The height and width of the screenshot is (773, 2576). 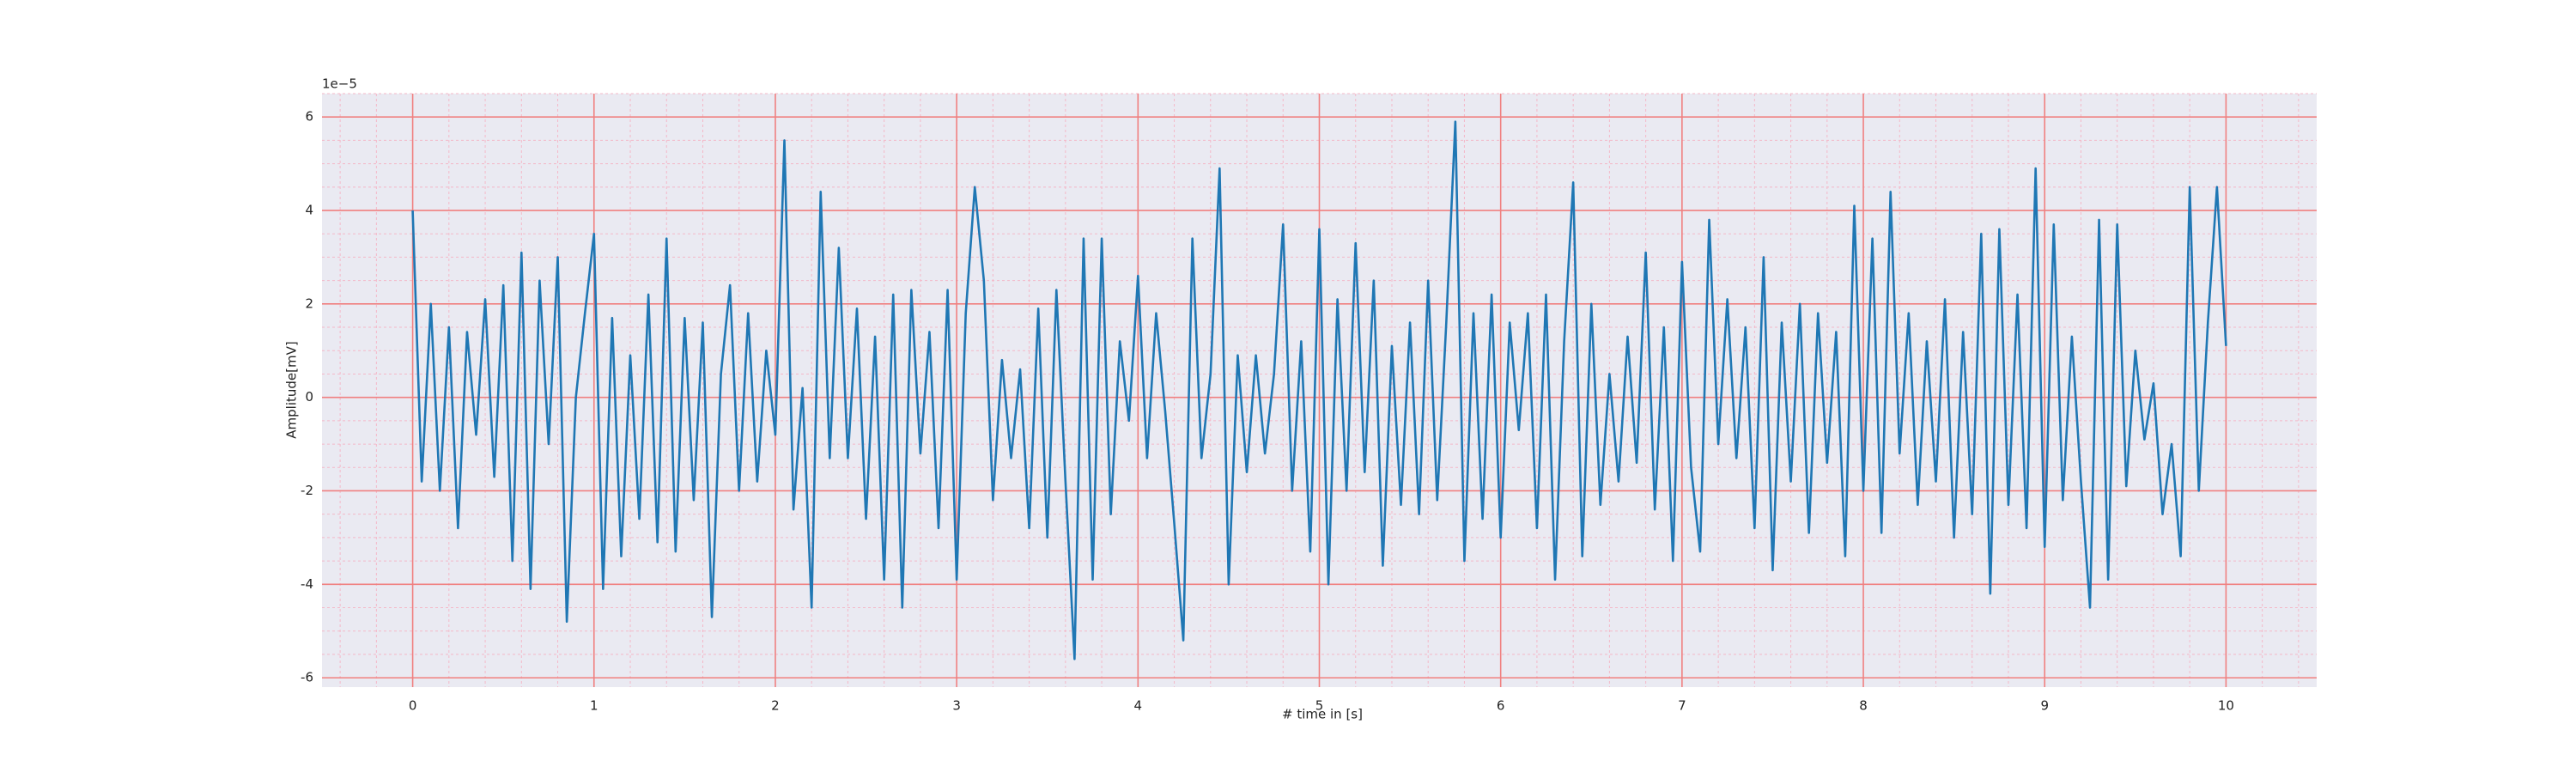 I want to click on x-axis-label: # time in [s], so click(x=1323, y=714).